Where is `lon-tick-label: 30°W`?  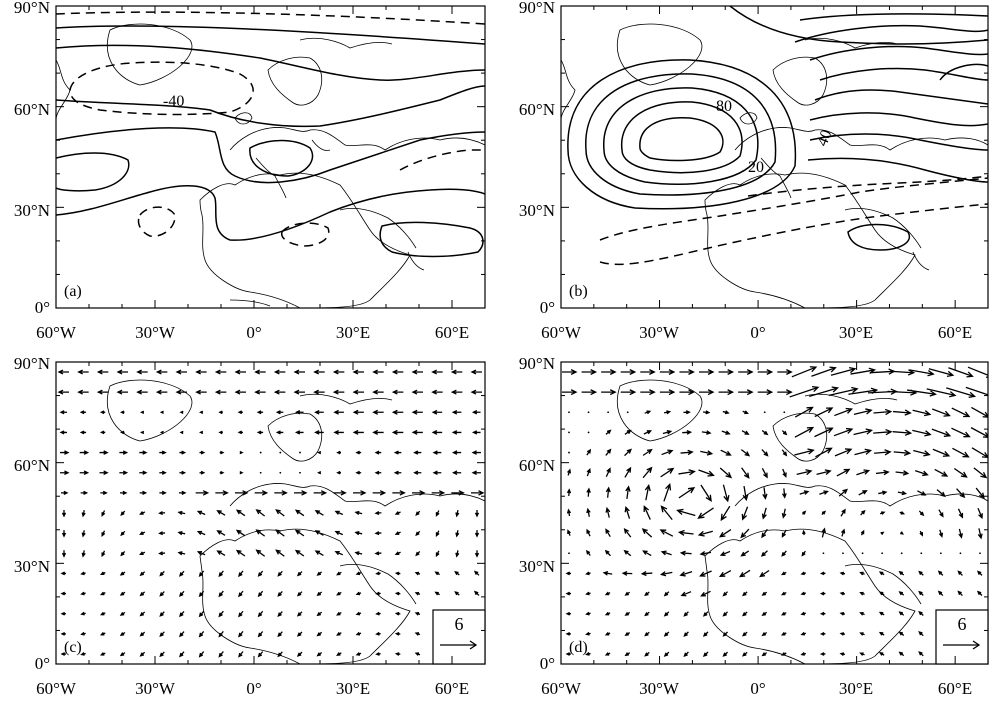
lon-tick-label: 30°W is located at coordinates (659, 688).